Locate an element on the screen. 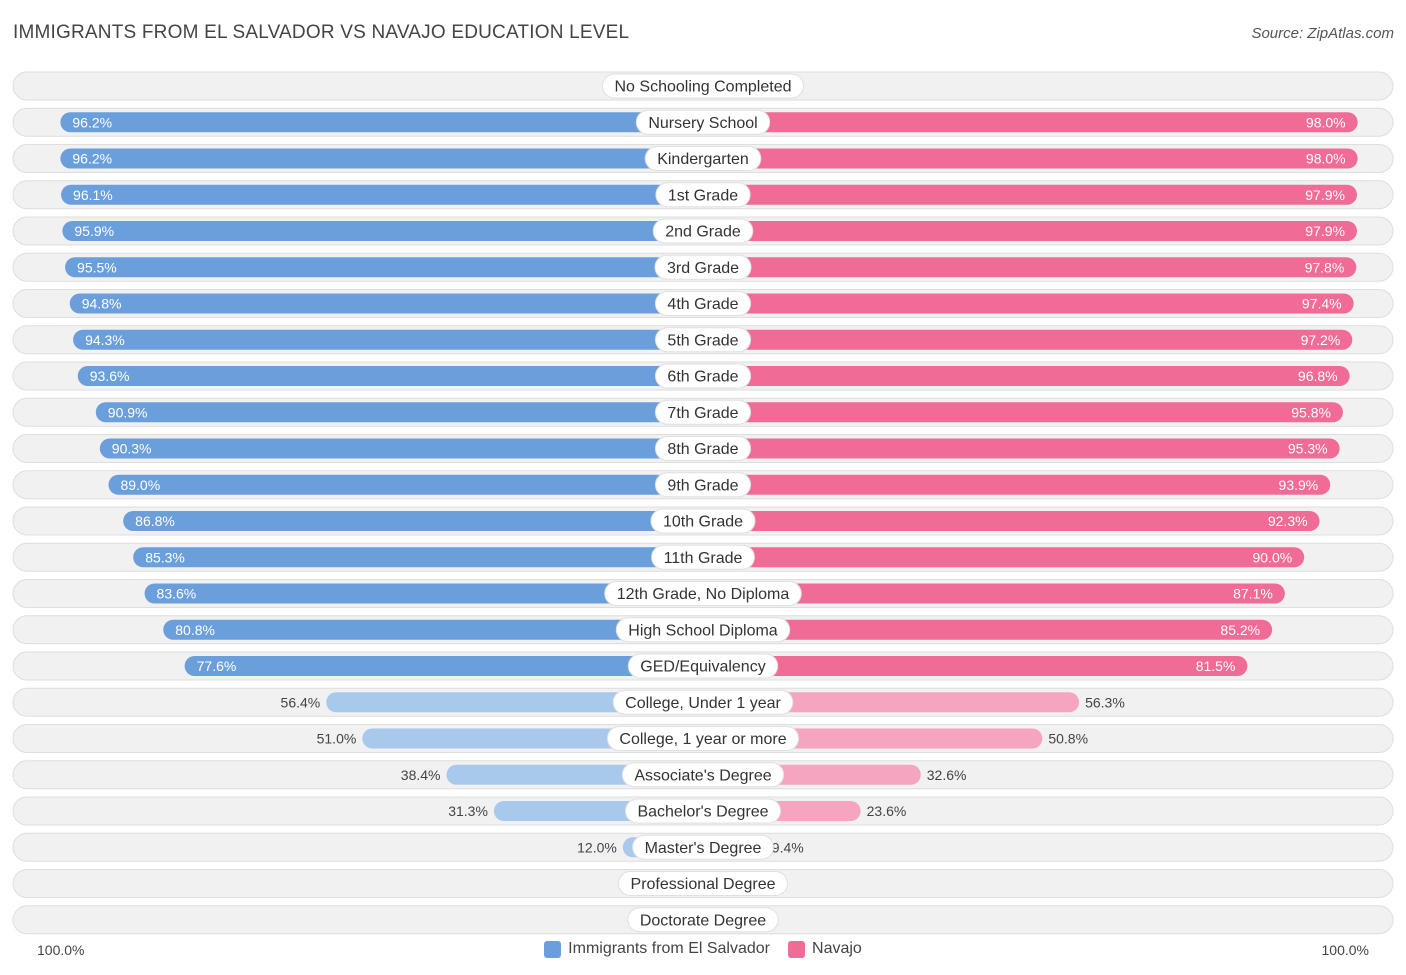 This screenshot has width=1406, height=975. value-label-el-salvador: 85.3% is located at coordinates (165, 557).